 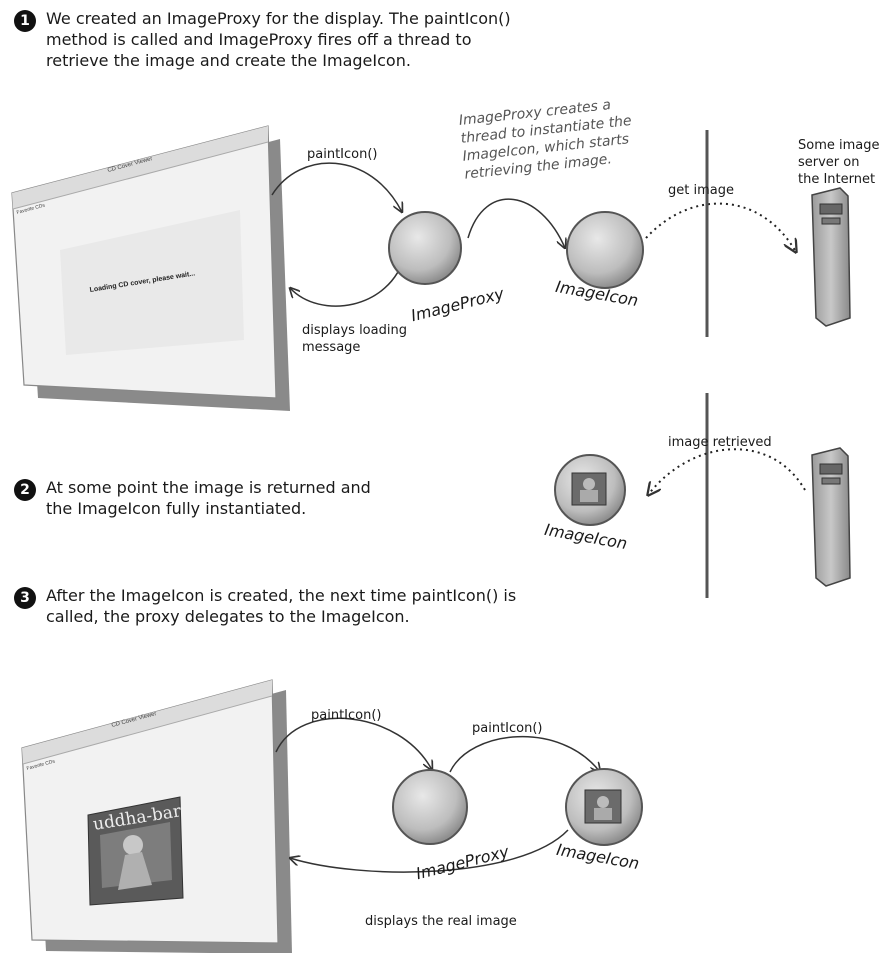 What do you see at coordinates (429, 851) in the screenshot?
I see `display-real-arrow` at bounding box center [429, 851].